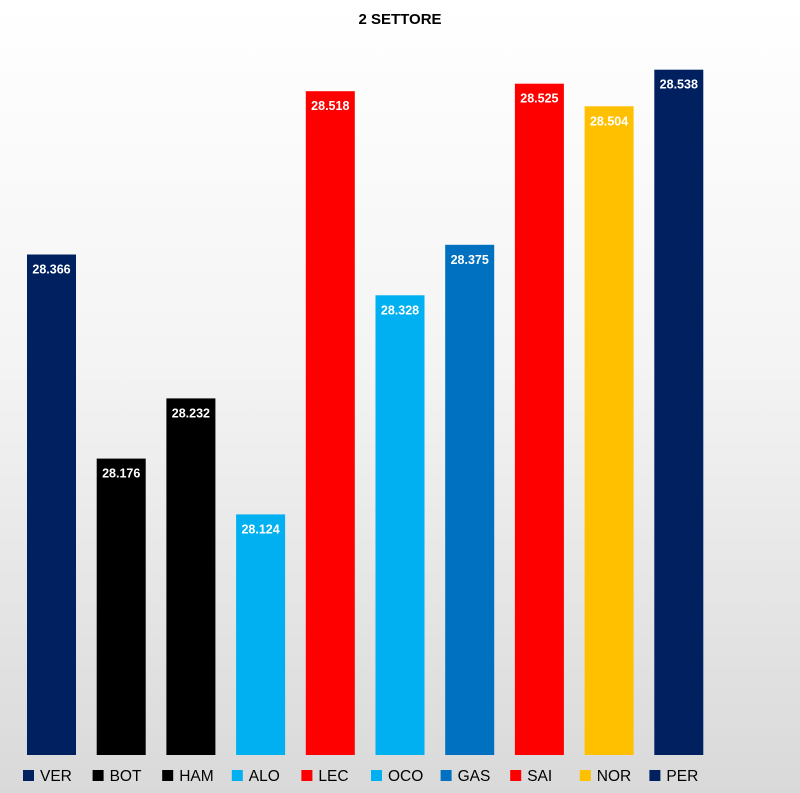 The width and height of the screenshot is (800, 793). What do you see at coordinates (474, 776) in the screenshot?
I see `legend-label-gas: GAS` at bounding box center [474, 776].